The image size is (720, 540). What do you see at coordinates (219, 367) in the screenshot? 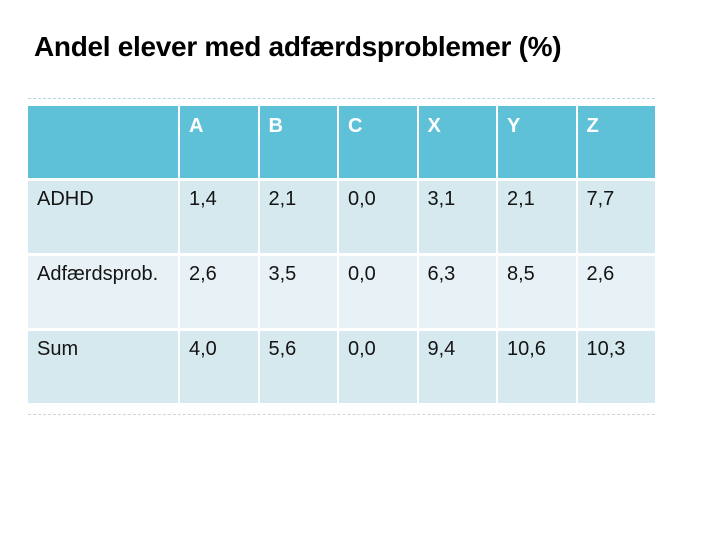
I see `table-value-cell: 4,0` at bounding box center [219, 367].